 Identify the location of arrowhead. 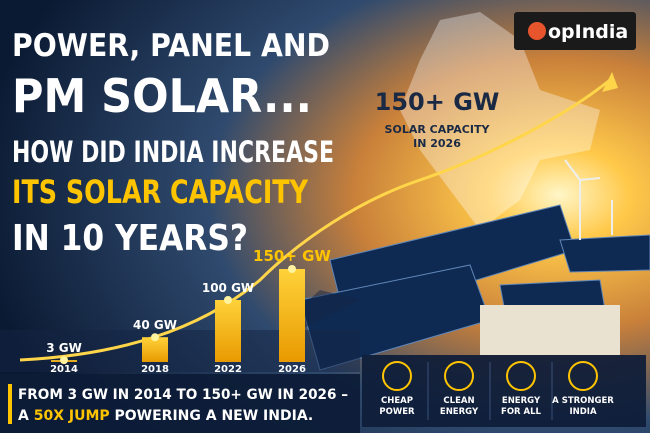
(610, 82).